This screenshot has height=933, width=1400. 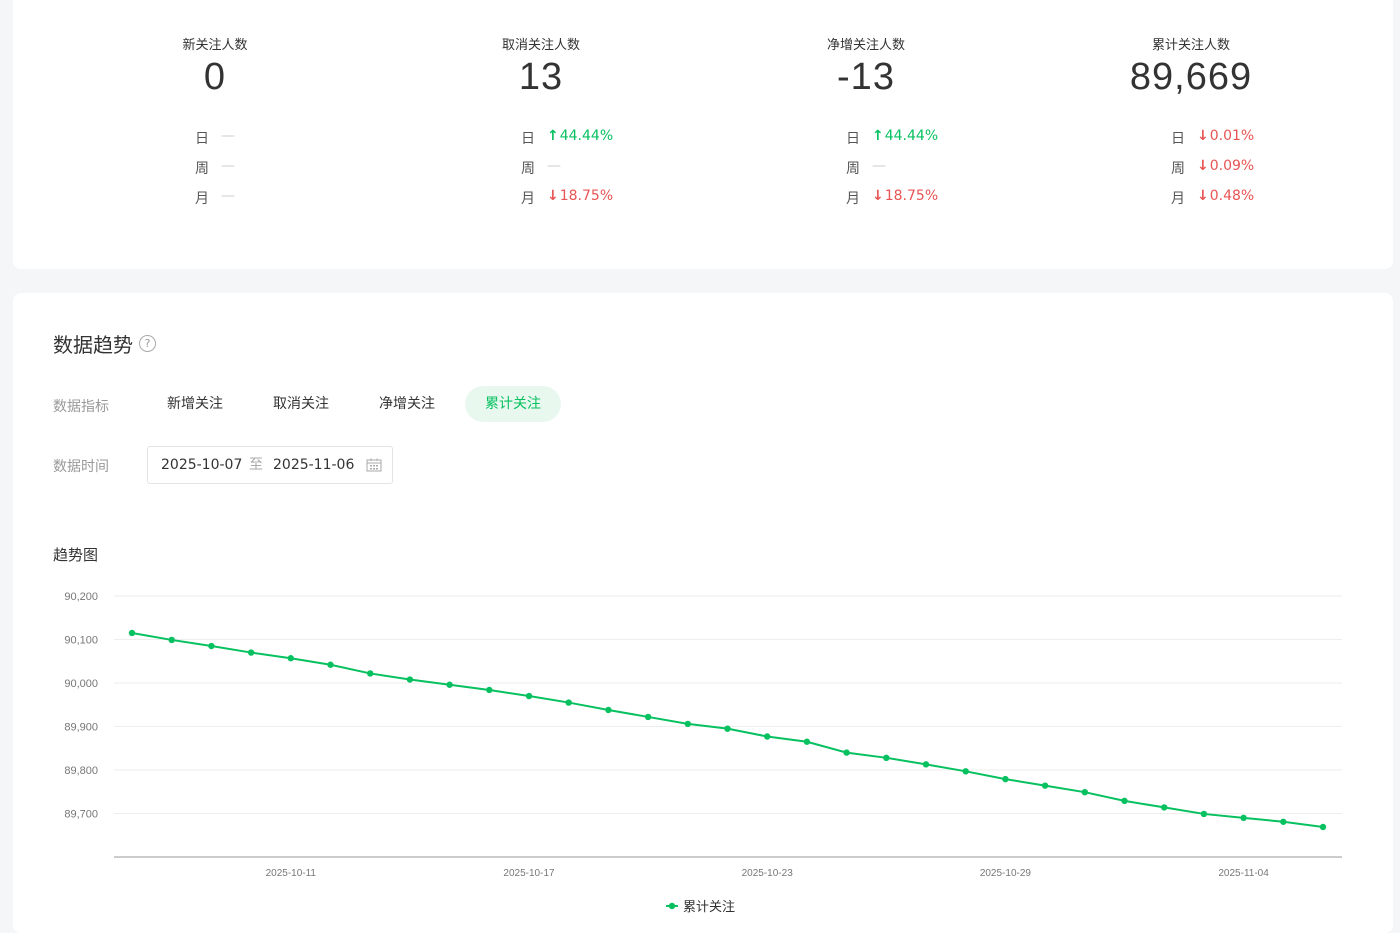 What do you see at coordinates (513, 404) in the screenshot?
I see `metric-tab-total: 累计关注` at bounding box center [513, 404].